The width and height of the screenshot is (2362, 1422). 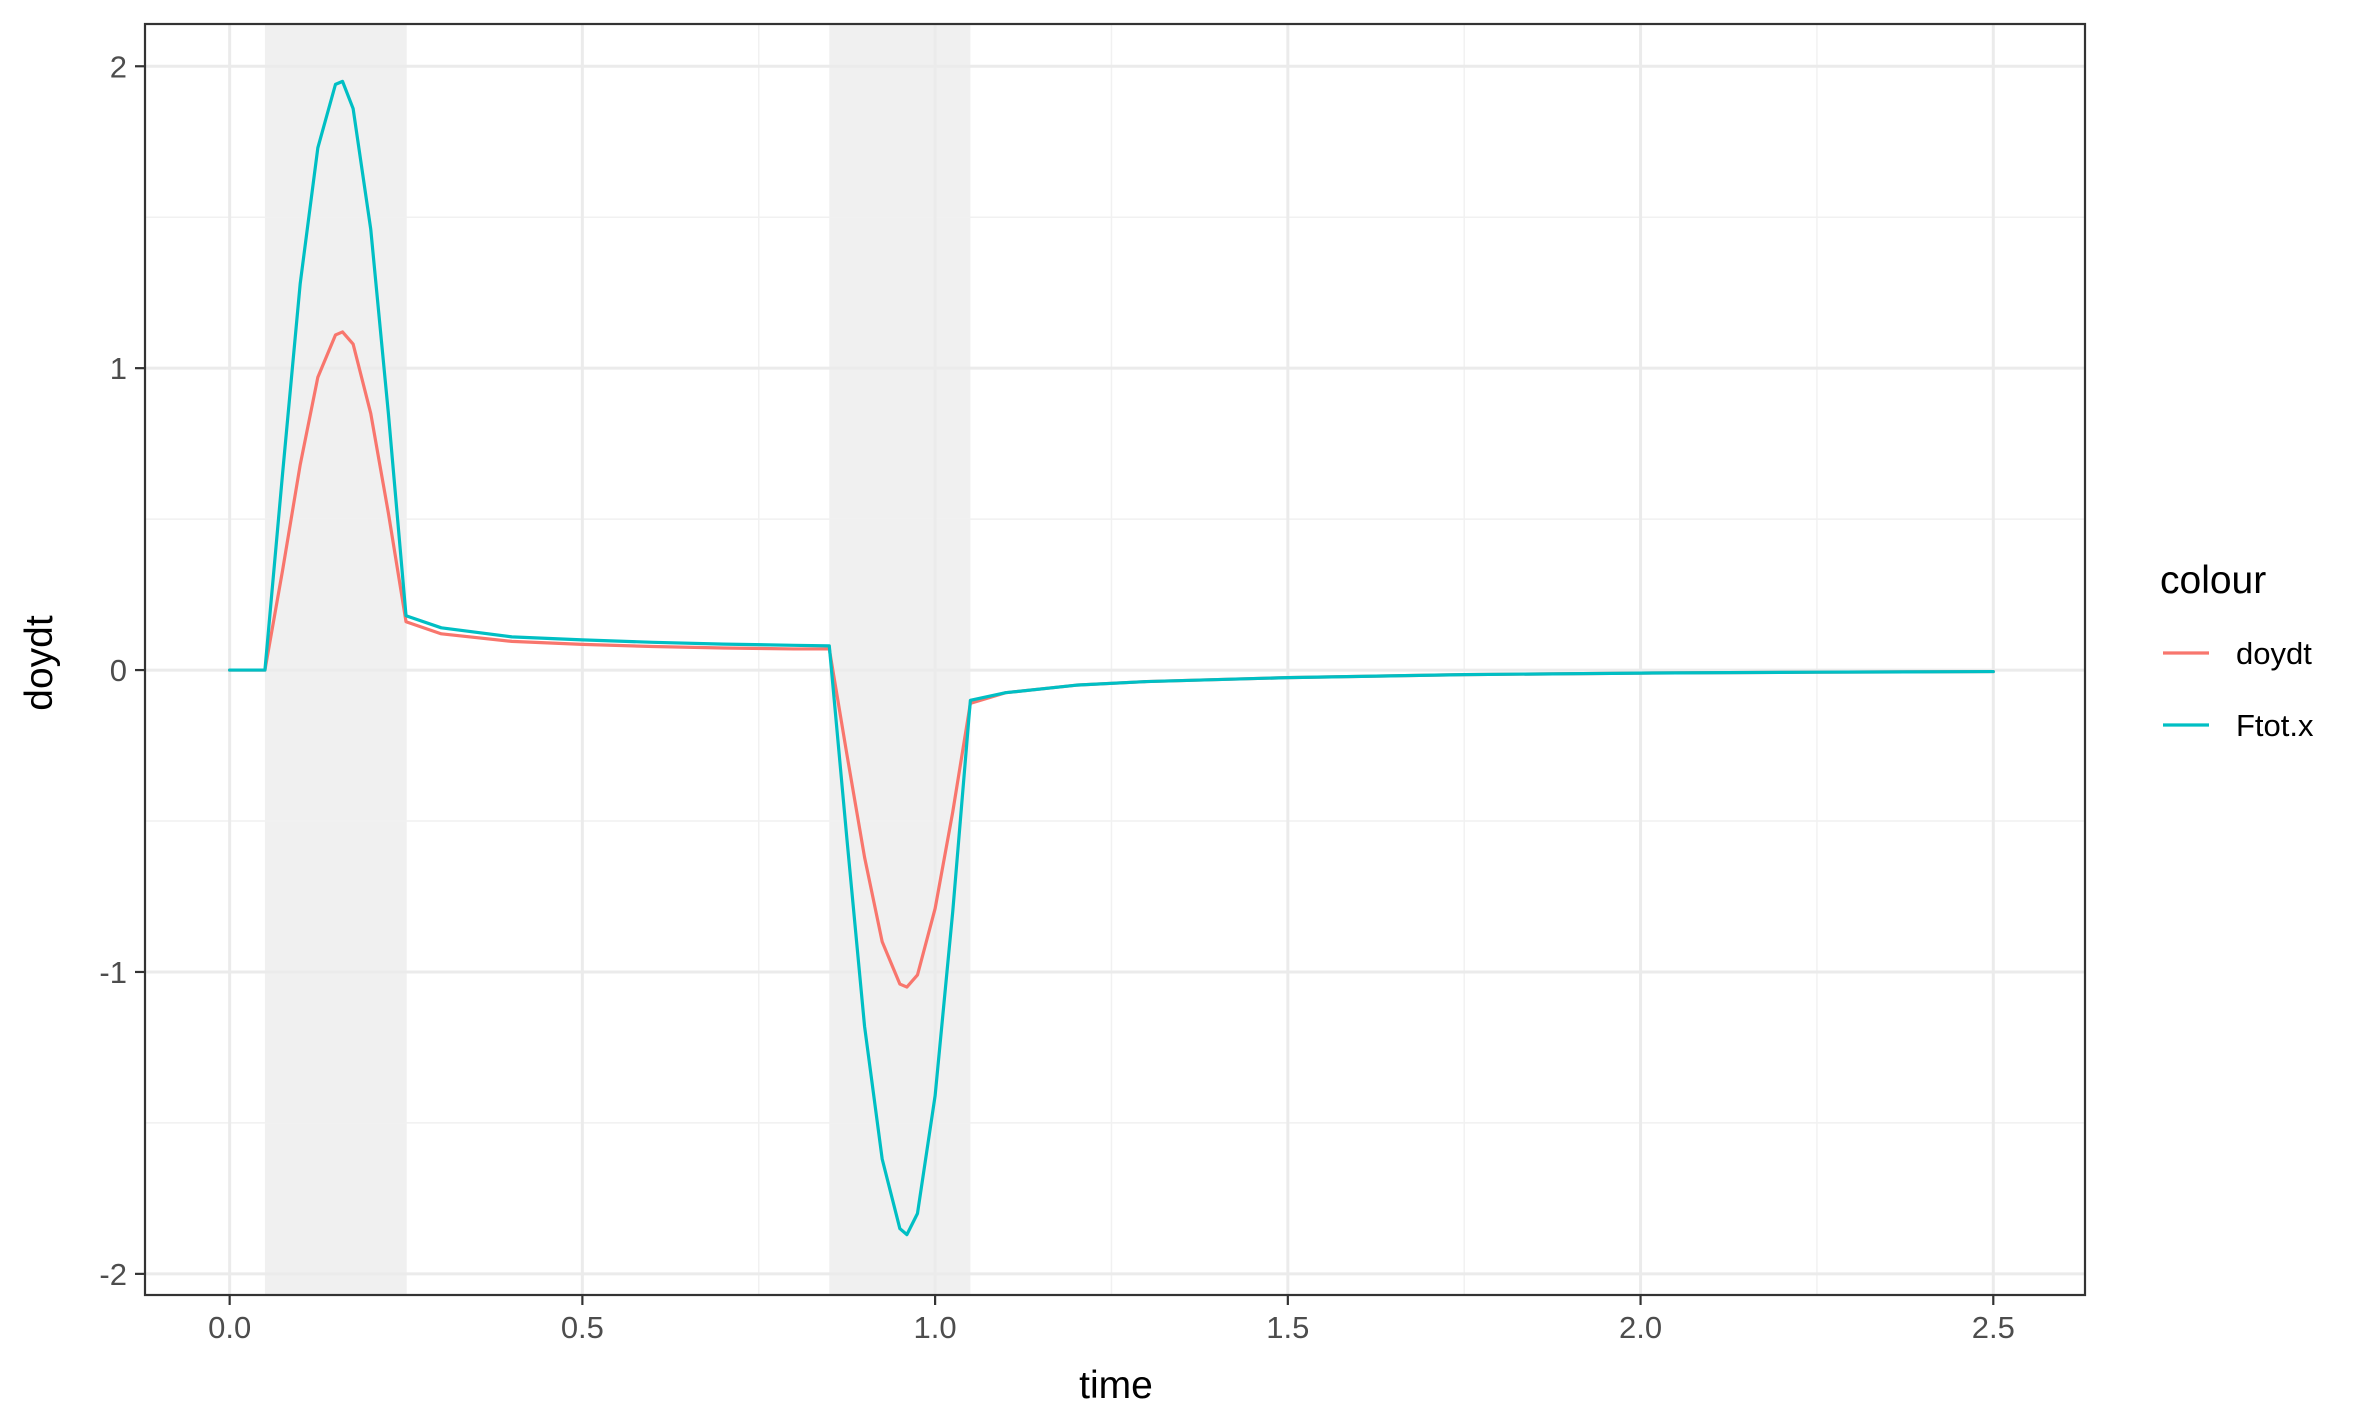 I want to click on legend: colour doydt Ftot.x, so click(x=2237, y=651).